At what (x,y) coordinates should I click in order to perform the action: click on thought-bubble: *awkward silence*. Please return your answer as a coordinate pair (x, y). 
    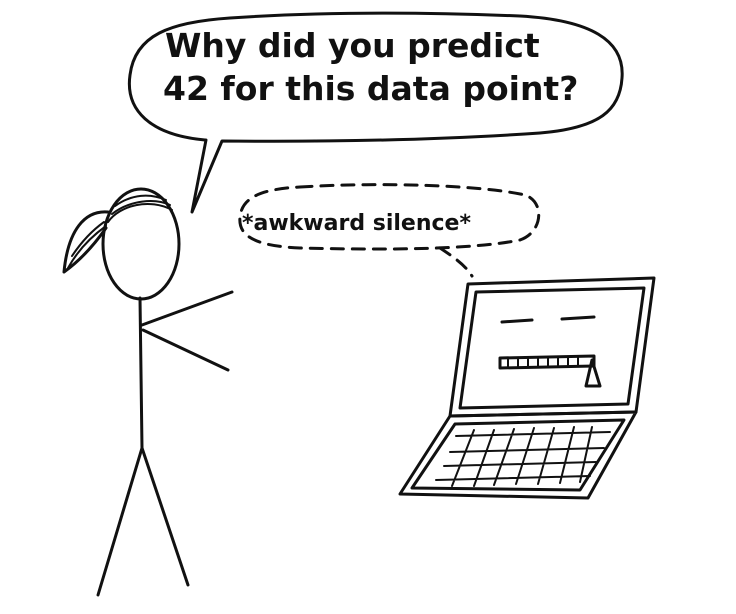
    Looking at the image, I should click on (389, 230).